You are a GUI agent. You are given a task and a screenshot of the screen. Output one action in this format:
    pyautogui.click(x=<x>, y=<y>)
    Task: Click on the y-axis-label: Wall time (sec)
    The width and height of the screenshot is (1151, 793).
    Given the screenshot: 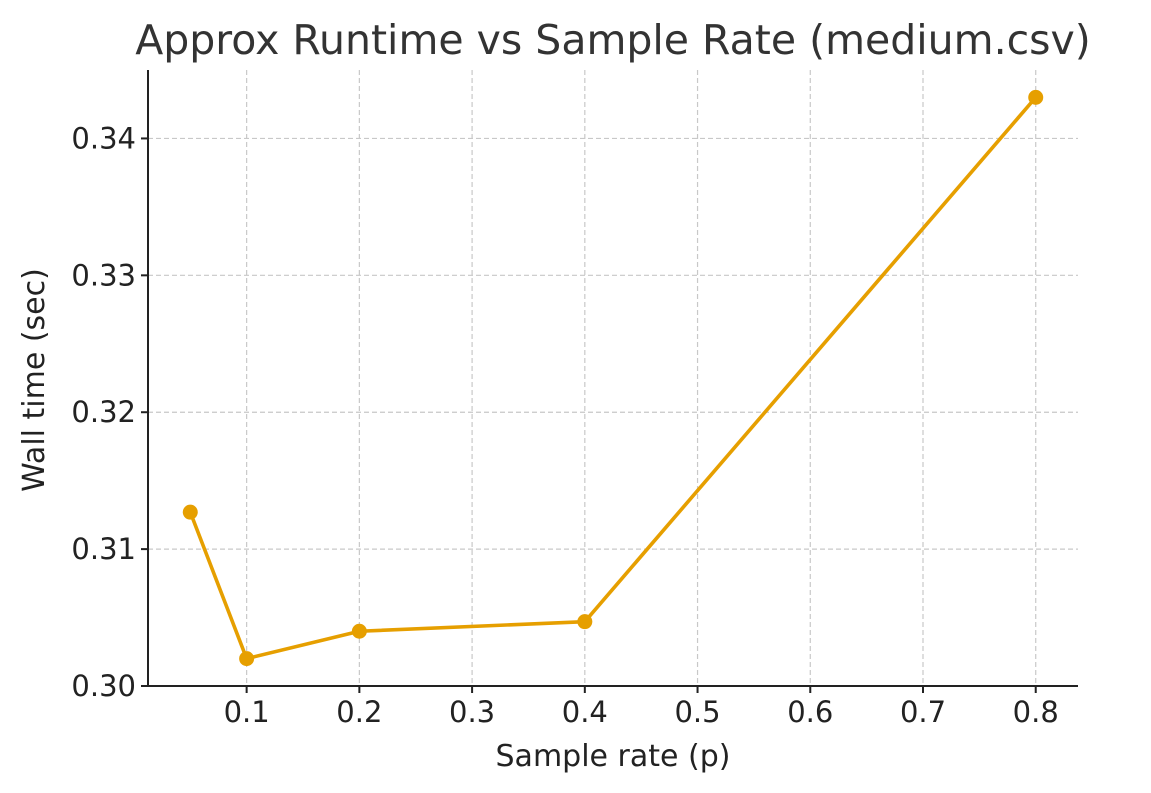 What is the action you would take?
    pyautogui.click(x=34, y=380)
    